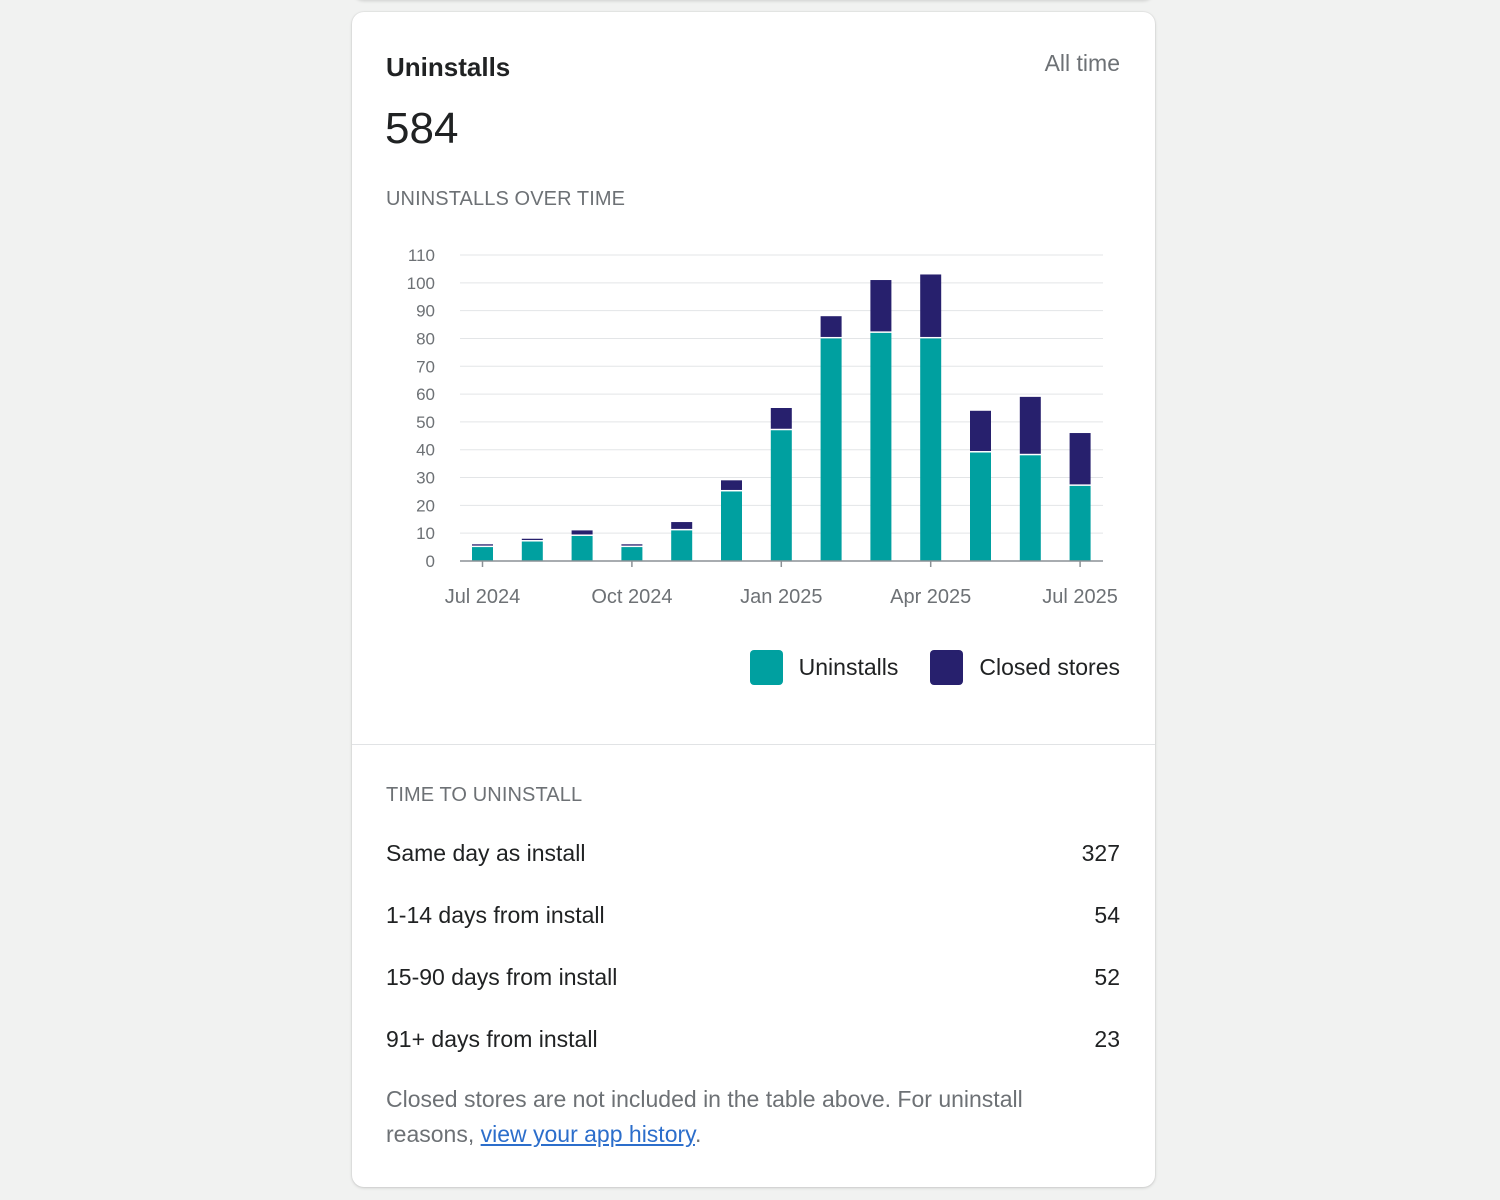  Describe the element at coordinates (930, 597) in the screenshot. I see `x-tick-label: Apr 2025` at that location.